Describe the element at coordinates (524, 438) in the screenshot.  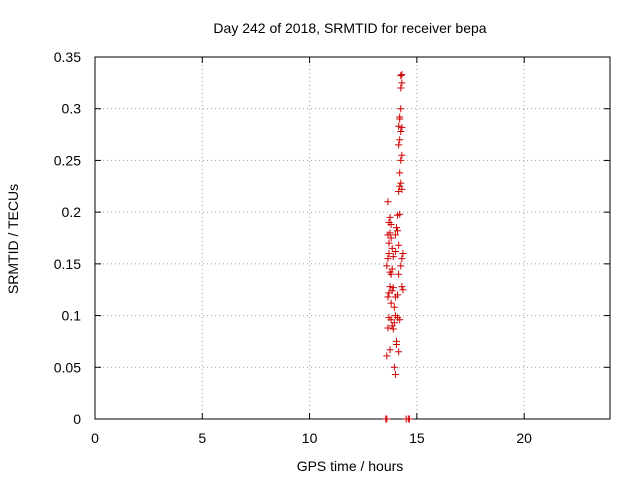
I see `x-tick-label: 20` at that location.